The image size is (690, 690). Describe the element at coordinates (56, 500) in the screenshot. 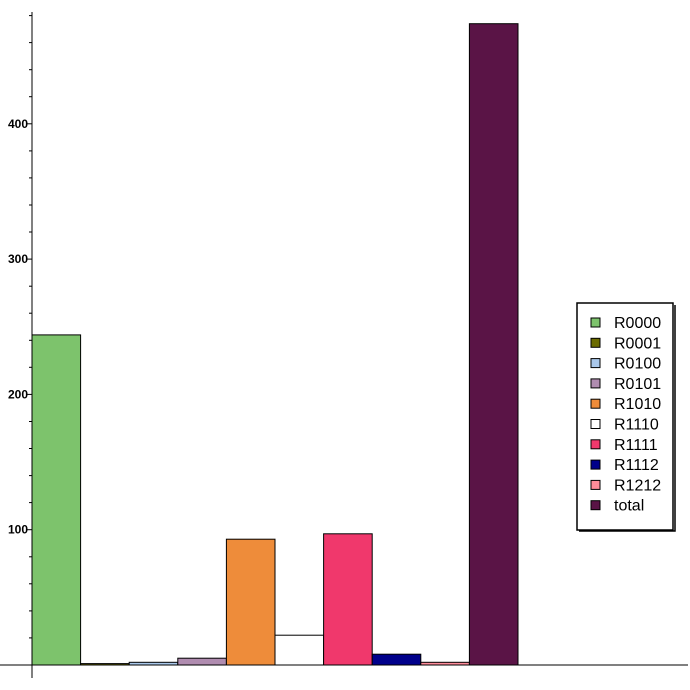

I see `bar-r0000` at that location.